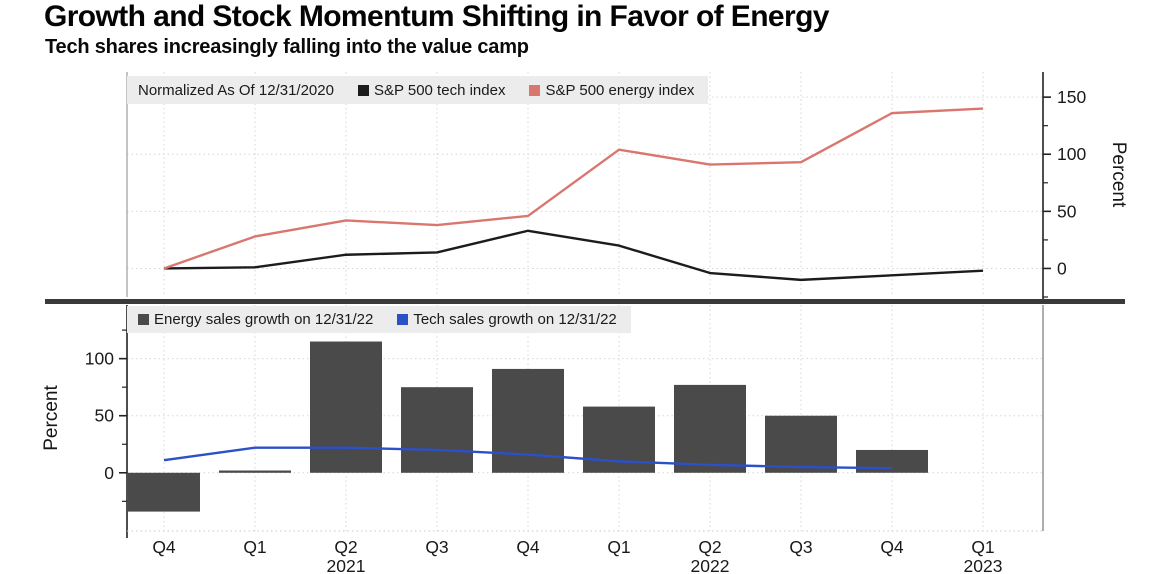  I want to click on legend-label-tech-sales: Tech sales growth on 12/31/22, so click(515, 319).